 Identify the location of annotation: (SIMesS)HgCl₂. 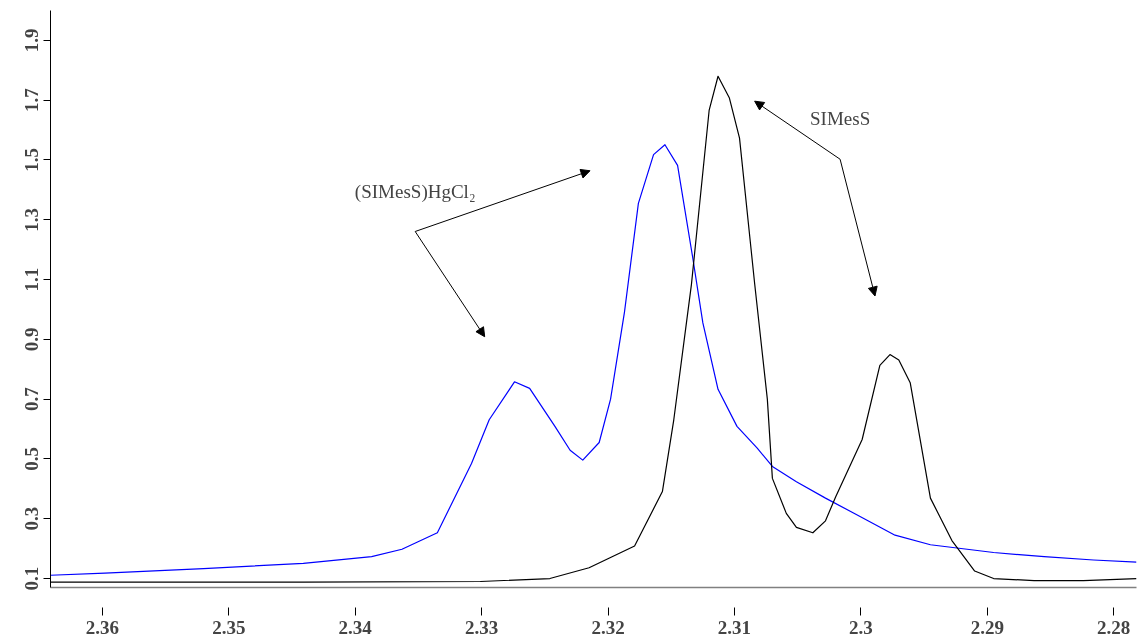
(415, 191).